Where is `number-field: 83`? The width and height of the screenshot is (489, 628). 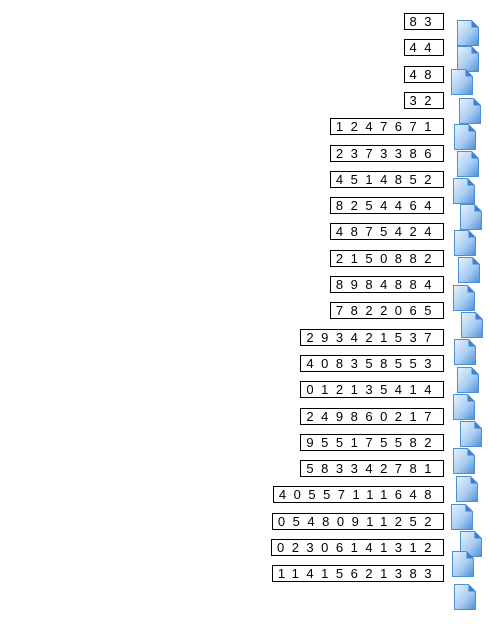
number-field: 83 is located at coordinates (423, 21).